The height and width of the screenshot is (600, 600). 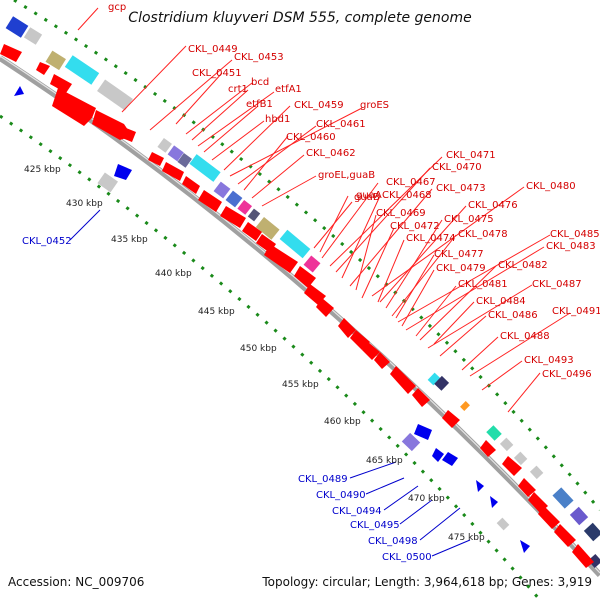 I want to click on gene-label: CKL_0476, so click(x=493, y=205).